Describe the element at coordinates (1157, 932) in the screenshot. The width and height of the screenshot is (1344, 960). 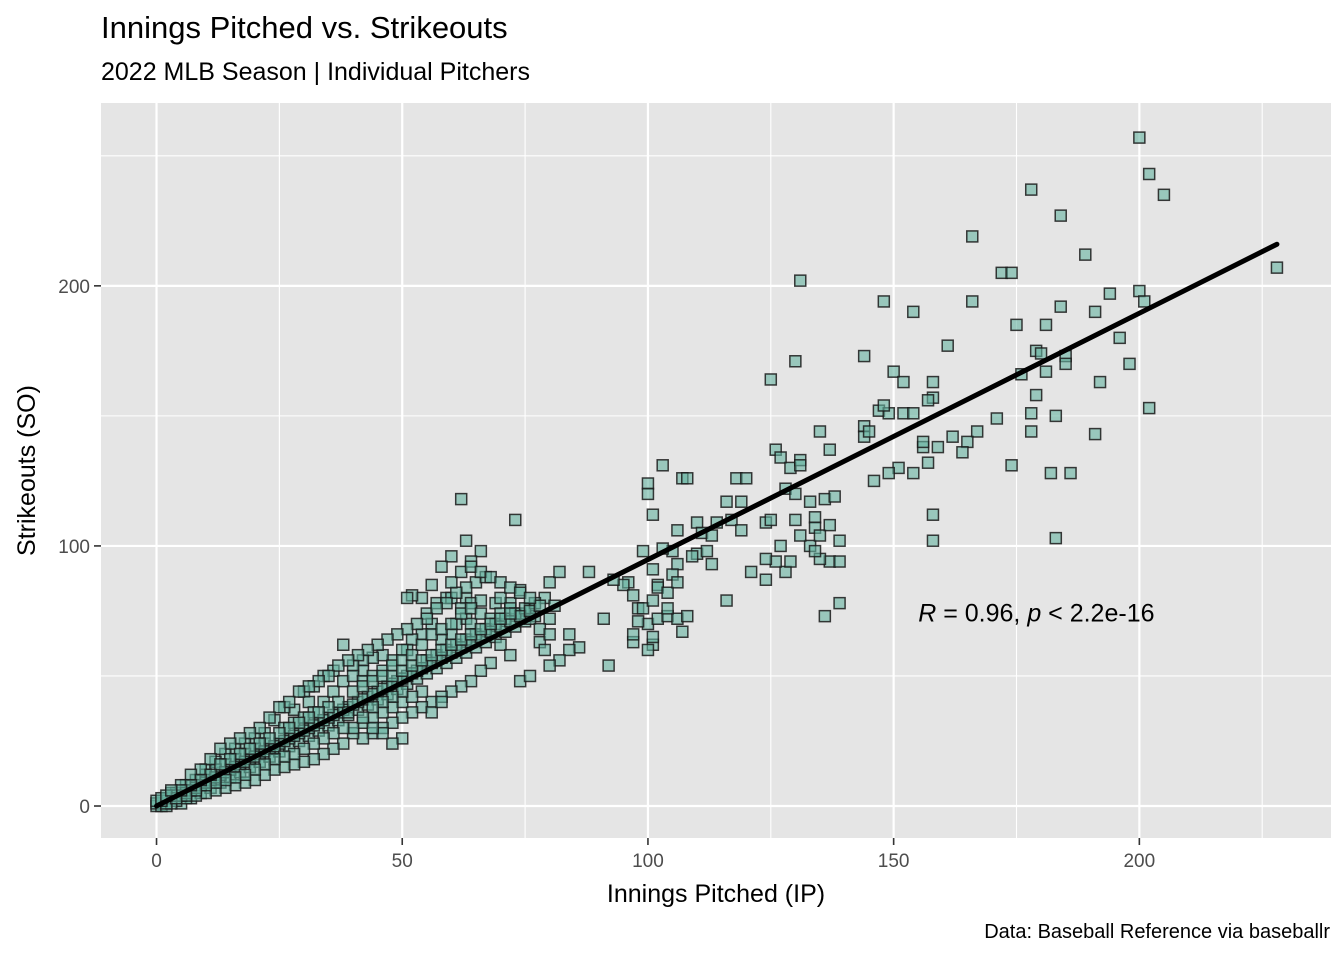
I see `data-source-caption: Data: Baseball Reference via baseballr` at that location.